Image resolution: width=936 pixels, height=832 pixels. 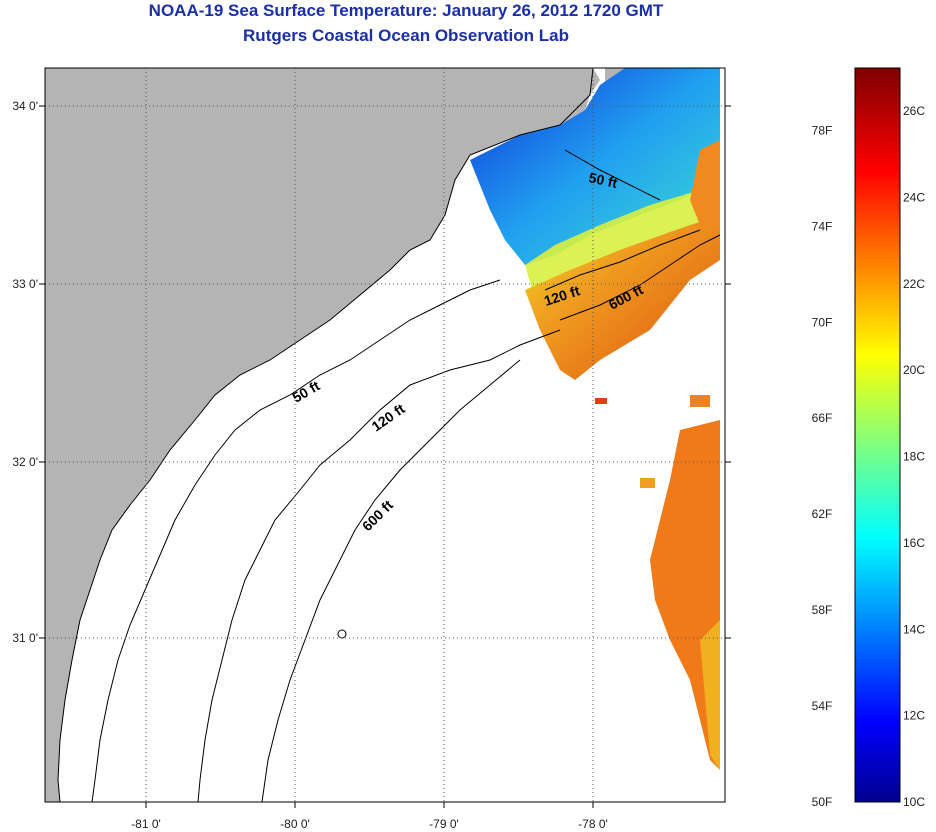 What do you see at coordinates (822, 514) in the screenshot?
I see `colorbar-fahrenheit-label: 62F` at bounding box center [822, 514].